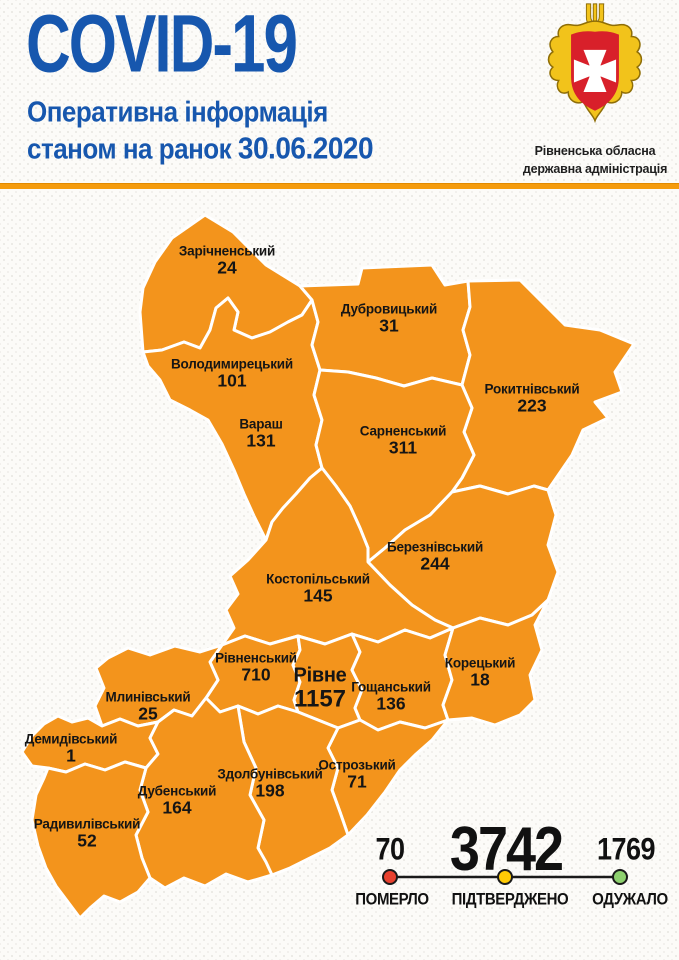 The width and height of the screenshot is (679, 960). Describe the element at coordinates (132, 148) in the screenshot. I see `subtitle-prefix: станом на ранок` at that location.